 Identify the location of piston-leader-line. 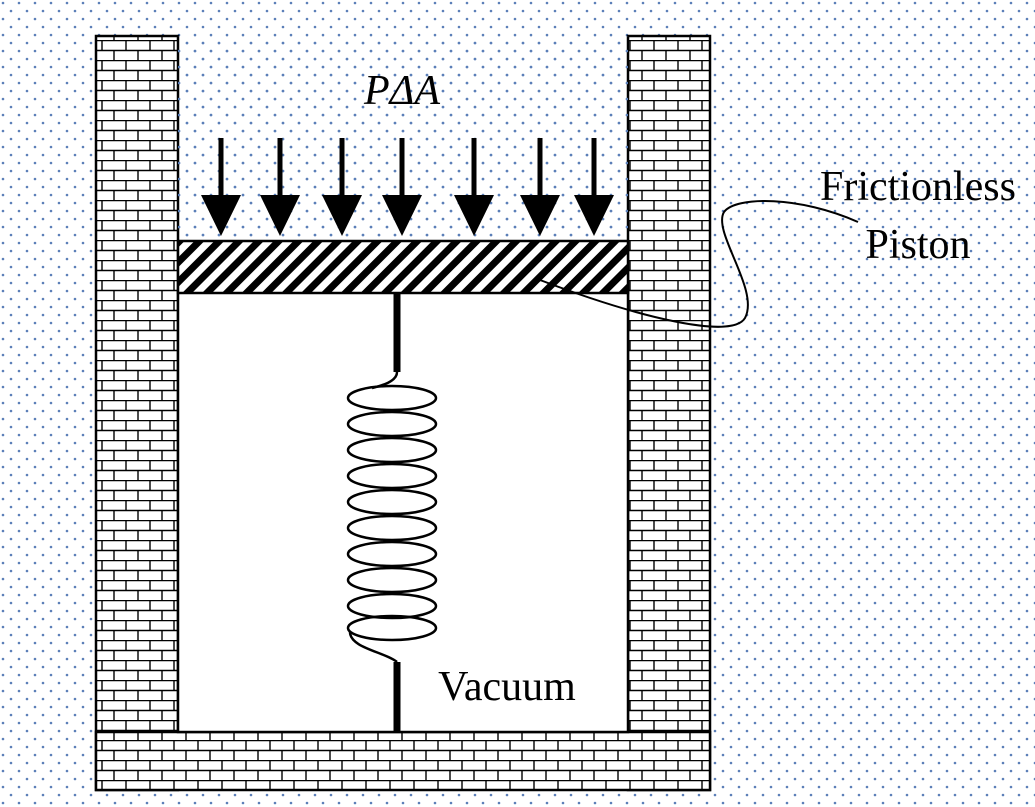
(699, 264).